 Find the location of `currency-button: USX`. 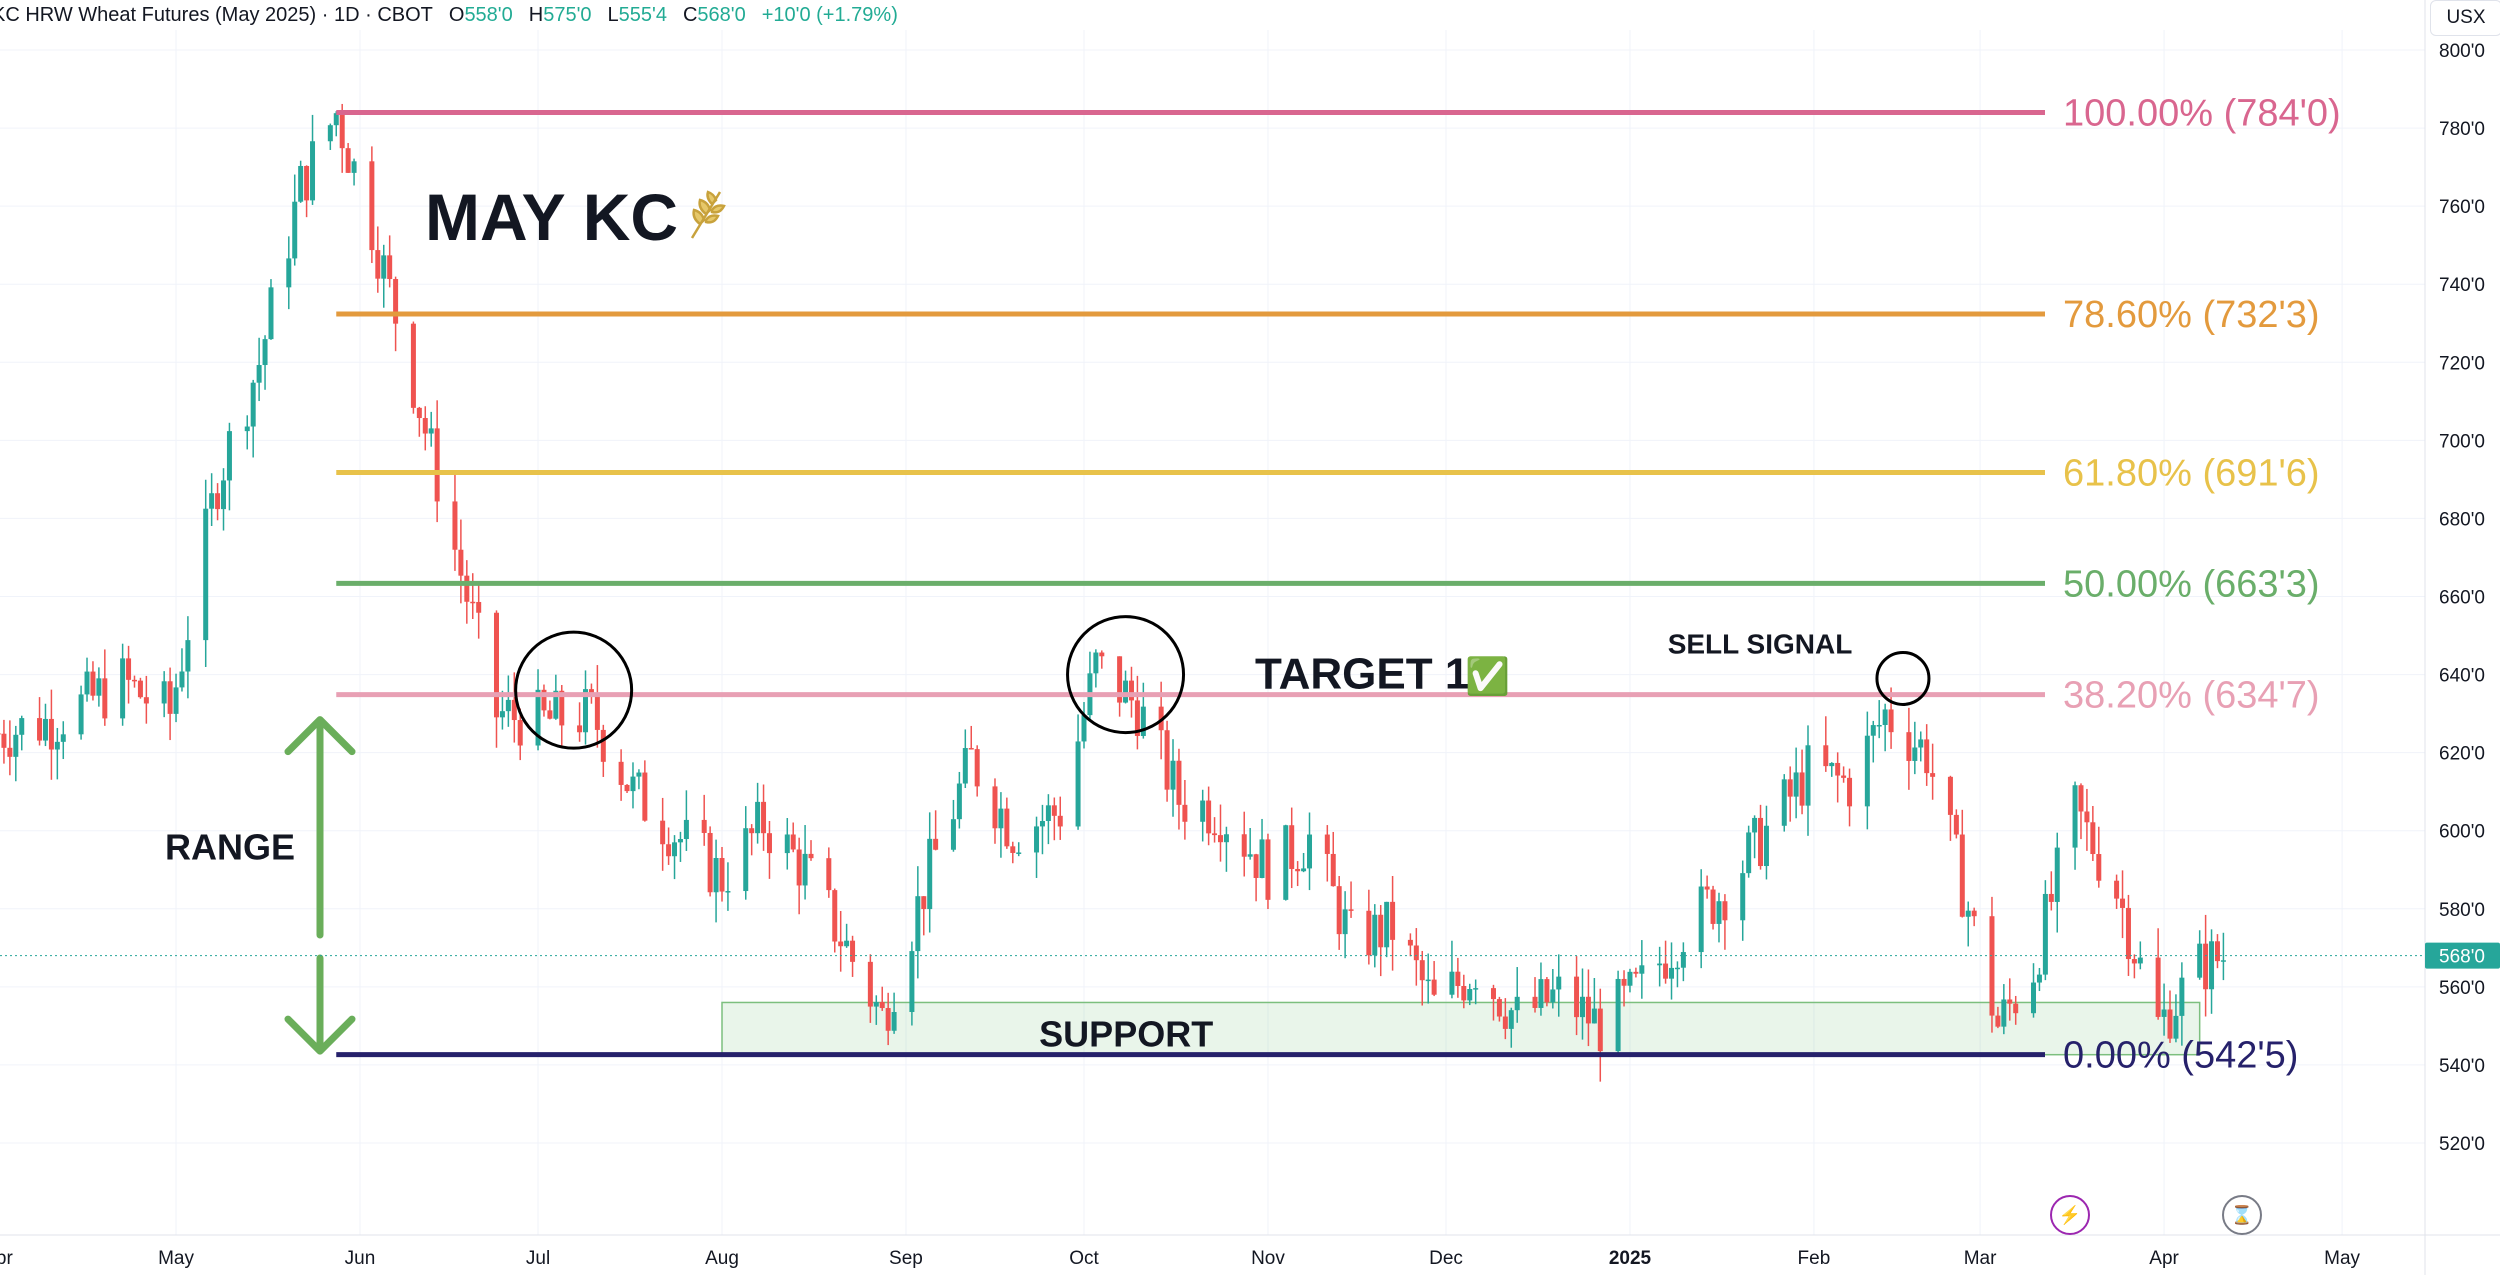

currency-button: USX is located at coordinates (2465, 18).